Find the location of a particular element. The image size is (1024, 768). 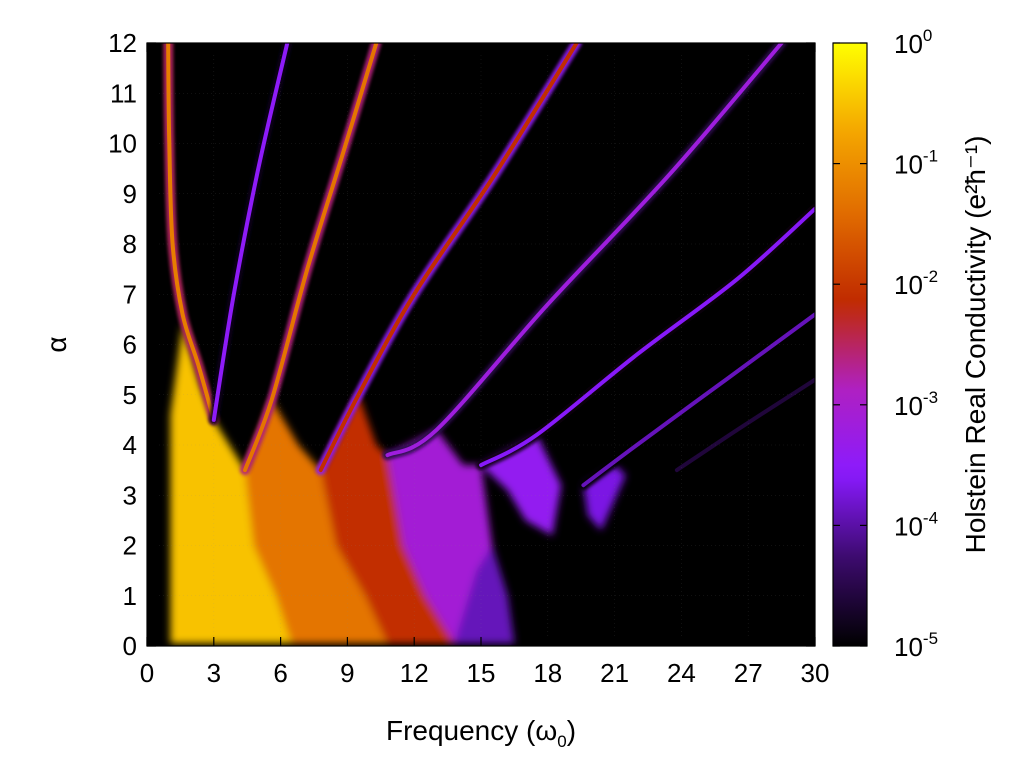

colorbar-tick-label: 10⁻¹ is located at coordinates (916, 163).